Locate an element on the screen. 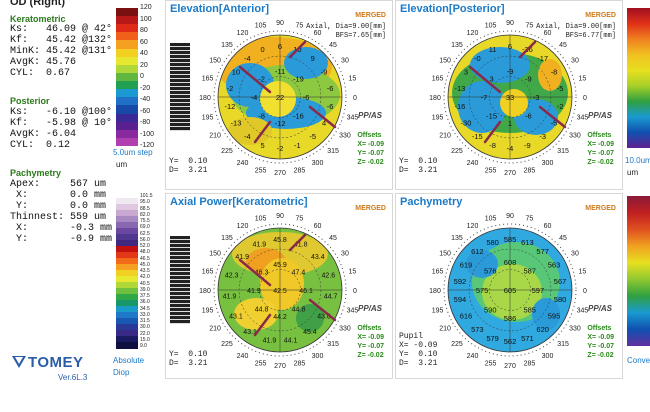 The image size is (650, 412). scale-tick: 56.0 is located at coordinates (145, 239).